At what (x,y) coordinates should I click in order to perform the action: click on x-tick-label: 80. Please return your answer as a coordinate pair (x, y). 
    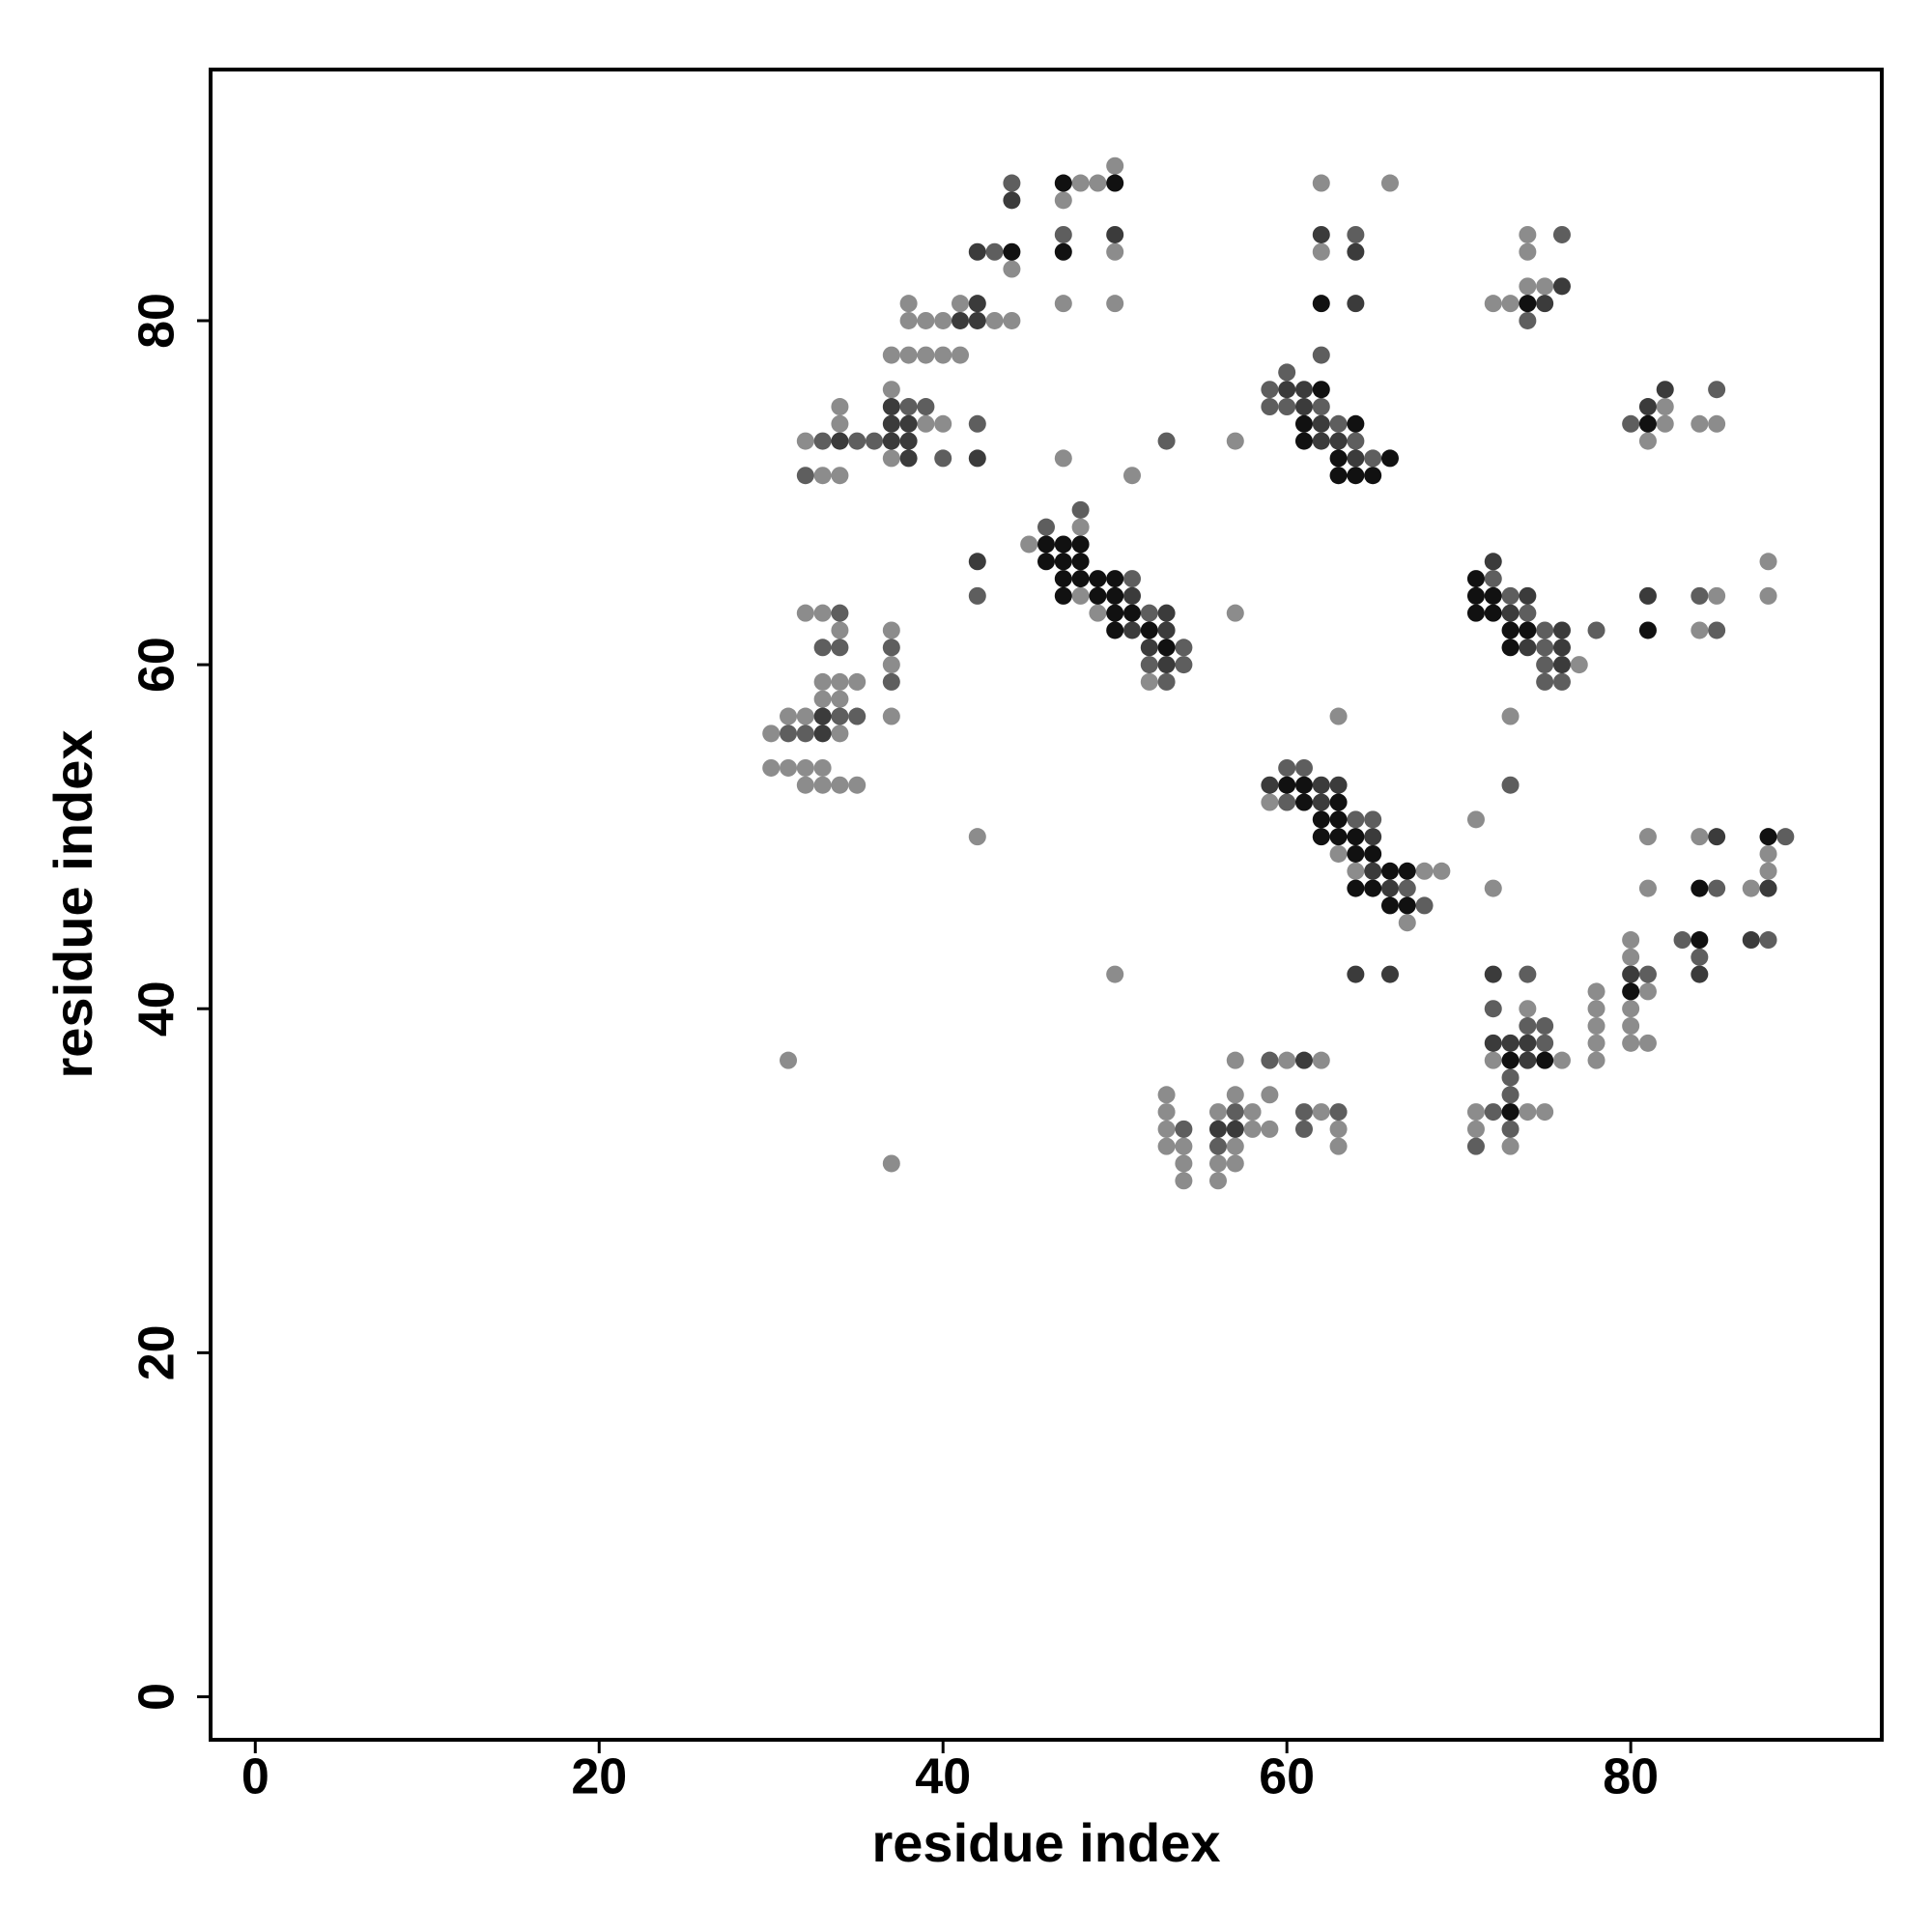
    Looking at the image, I should click on (1631, 1777).